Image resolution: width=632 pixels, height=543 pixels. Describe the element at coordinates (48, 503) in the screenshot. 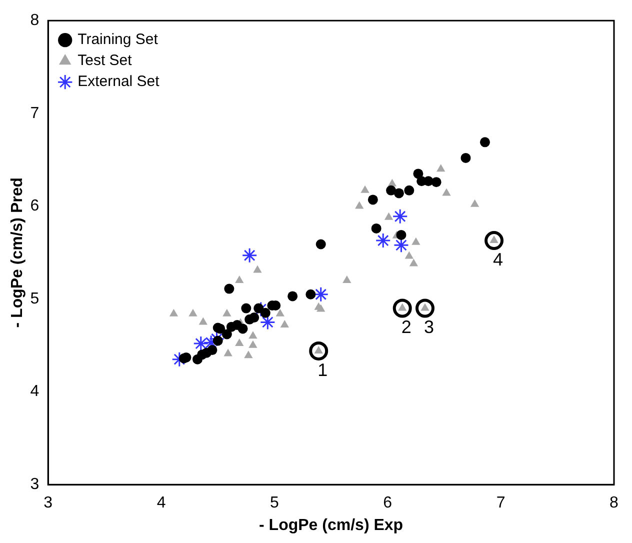

I see `x-tick-label: 3` at that location.